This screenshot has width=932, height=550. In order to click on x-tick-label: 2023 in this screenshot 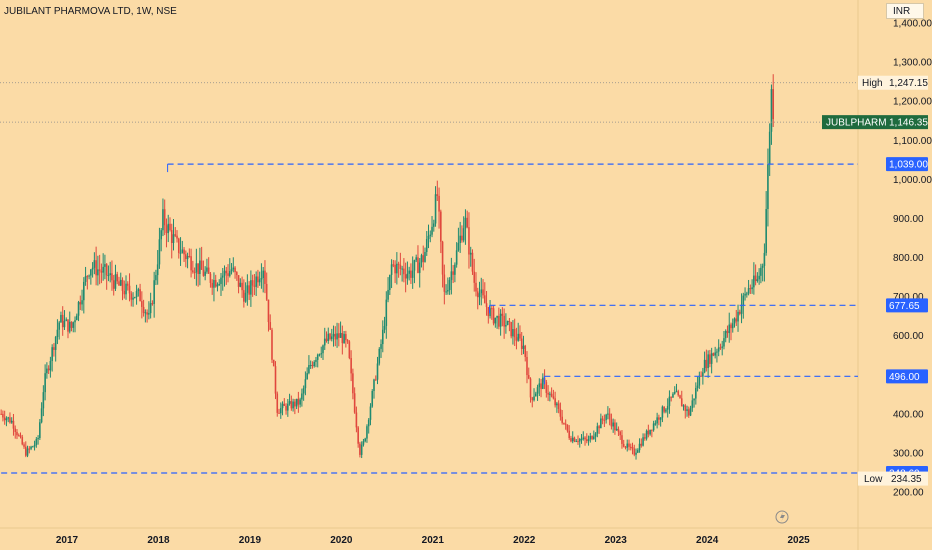, I will do `click(616, 540)`.